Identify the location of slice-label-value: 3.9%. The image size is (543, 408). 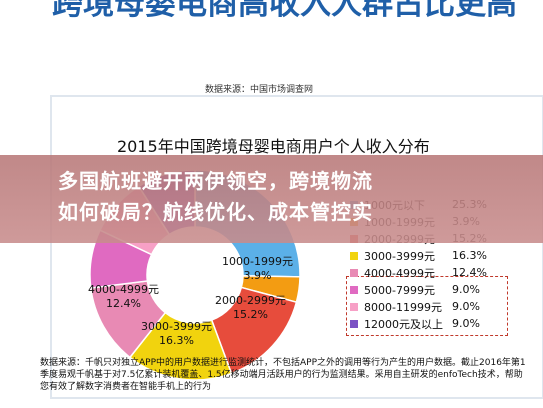
(257, 275).